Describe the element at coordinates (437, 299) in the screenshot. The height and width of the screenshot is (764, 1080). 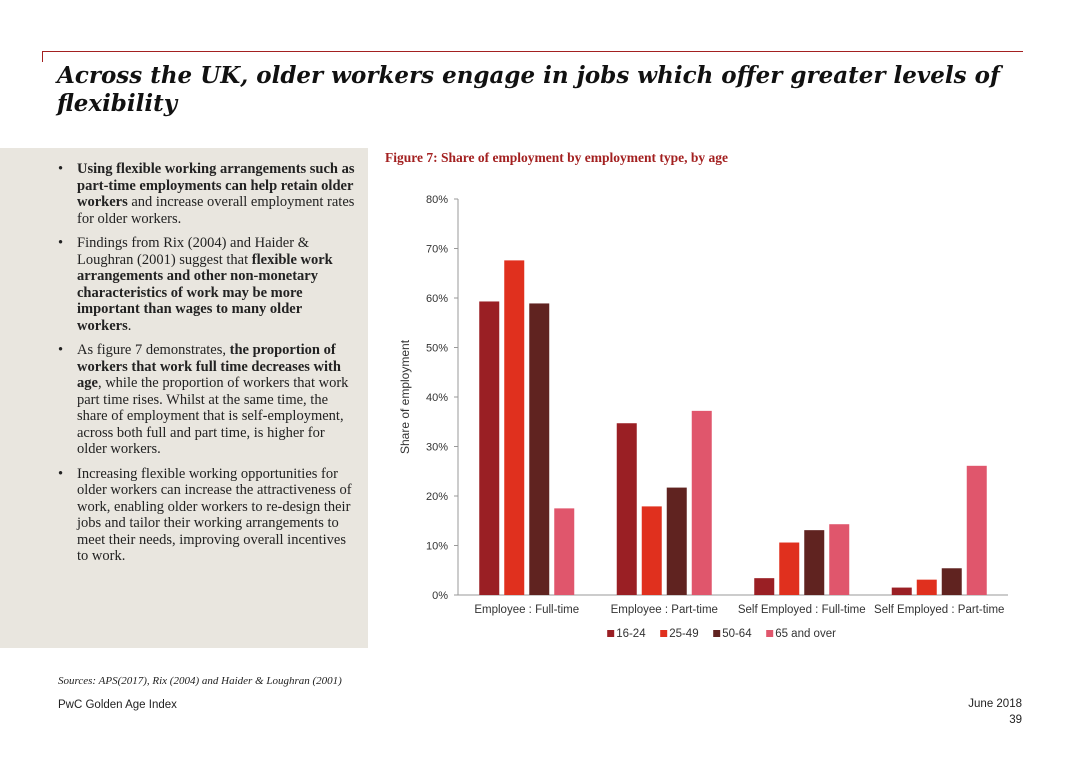
I see `y-tick-label: 60%` at that location.